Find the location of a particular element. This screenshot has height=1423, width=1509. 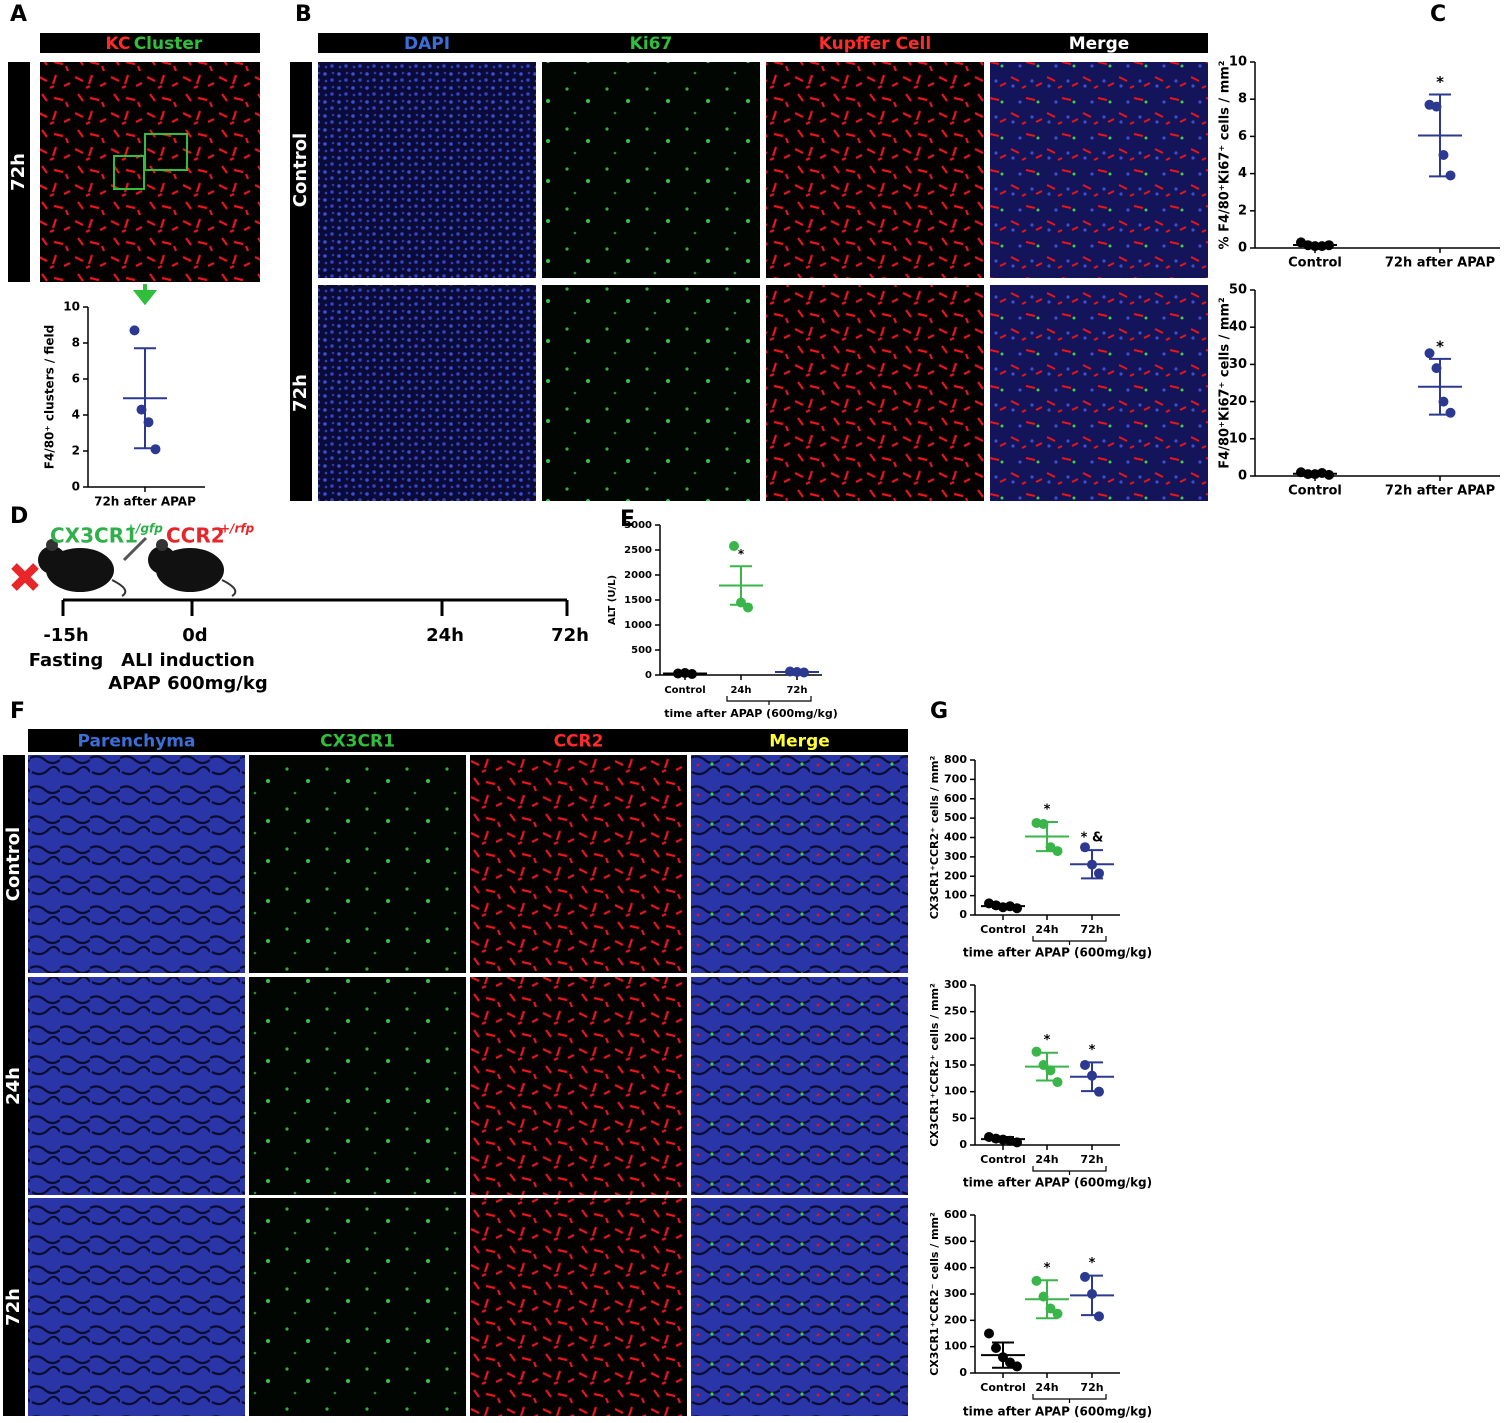

time-label: 72h is located at coordinates (570, 635).